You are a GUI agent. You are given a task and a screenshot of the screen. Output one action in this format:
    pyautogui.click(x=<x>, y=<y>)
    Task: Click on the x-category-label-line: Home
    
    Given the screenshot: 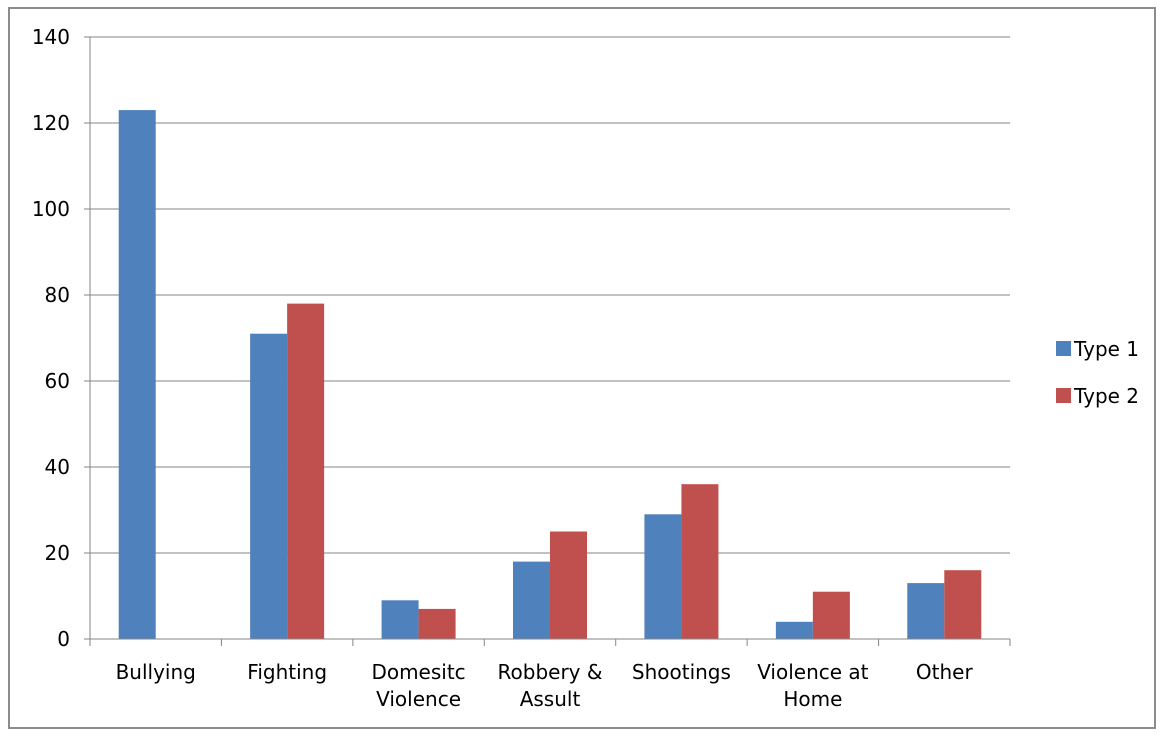 What is the action you would take?
    pyautogui.click(x=812, y=699)
    